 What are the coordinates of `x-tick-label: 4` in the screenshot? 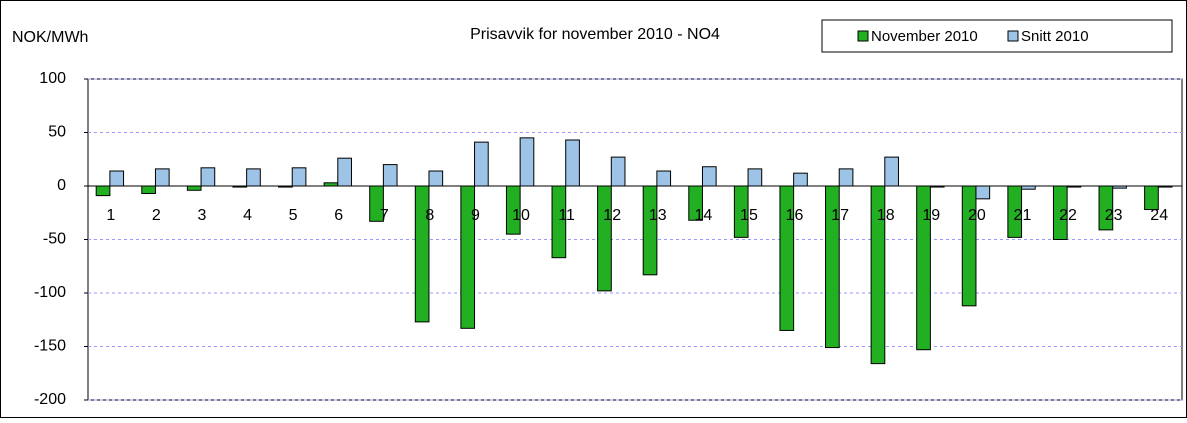 It's located at (247, 215).